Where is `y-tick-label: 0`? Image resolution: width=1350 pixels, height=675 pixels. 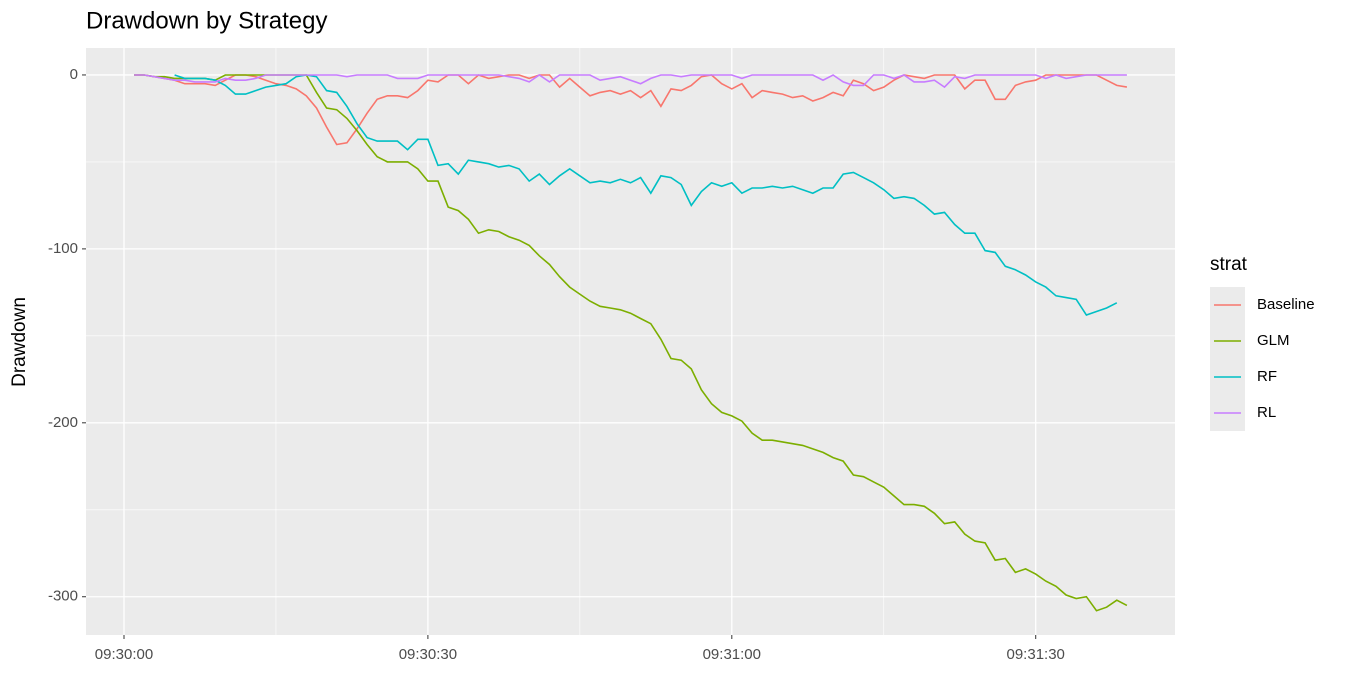 y-tick-label: 0 is located at coordinates (74, 74).